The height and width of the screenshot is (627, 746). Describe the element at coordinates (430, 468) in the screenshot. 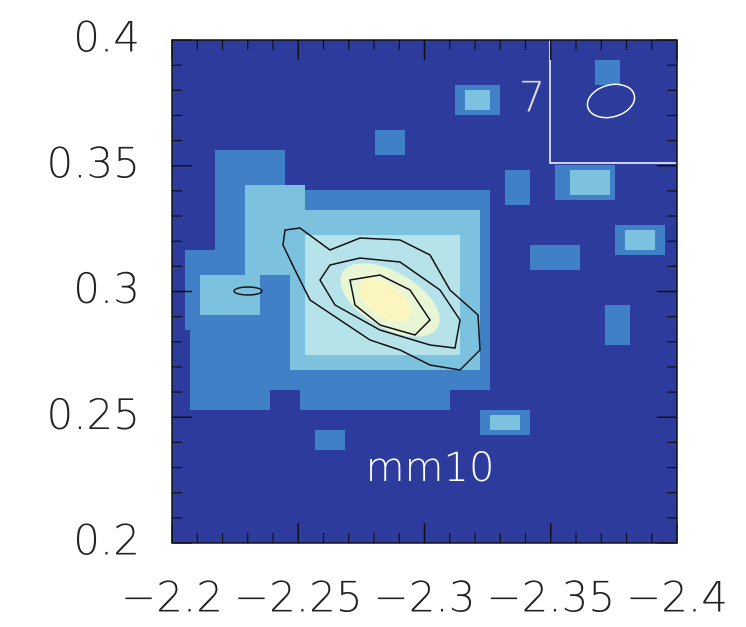

I see `annotation: mm10` at that location.